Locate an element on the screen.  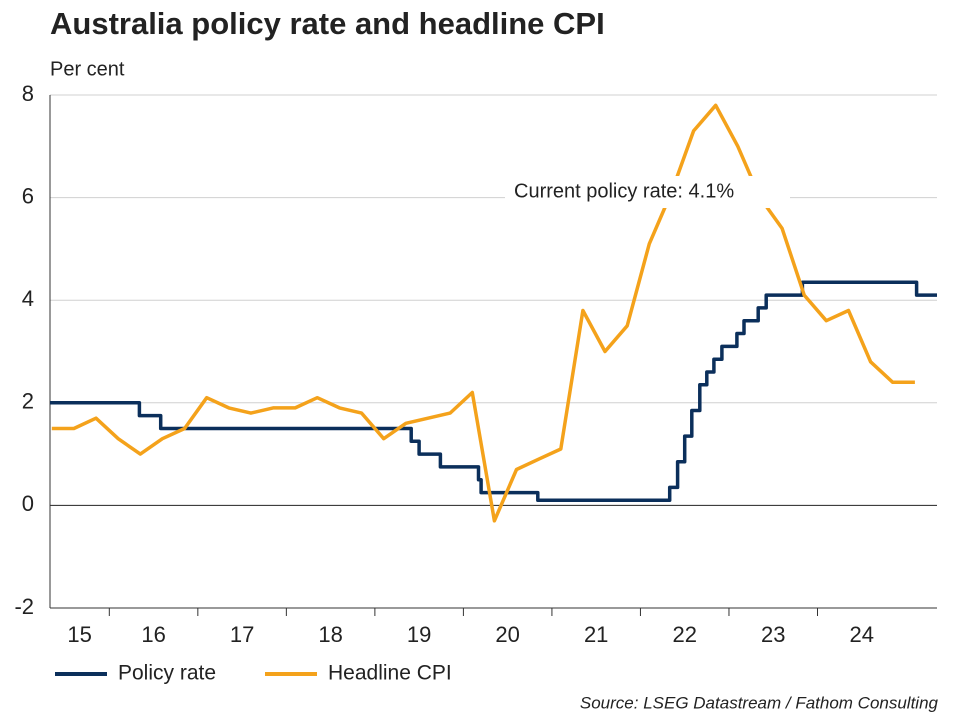
legend-label: Headline CPI is located at coordinates (390, 673).